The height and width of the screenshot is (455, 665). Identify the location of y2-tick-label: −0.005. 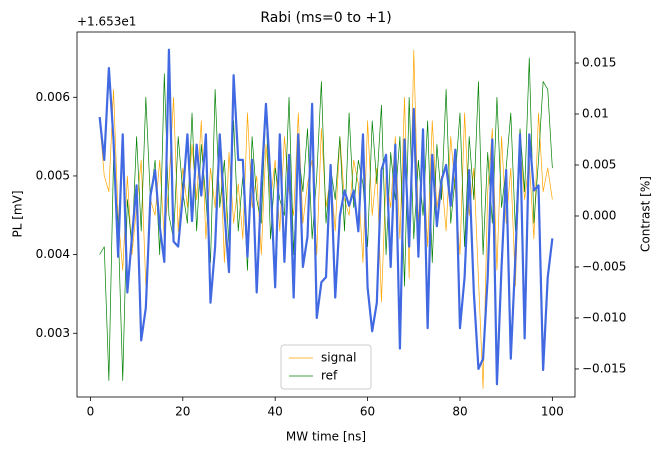
(604, 266).